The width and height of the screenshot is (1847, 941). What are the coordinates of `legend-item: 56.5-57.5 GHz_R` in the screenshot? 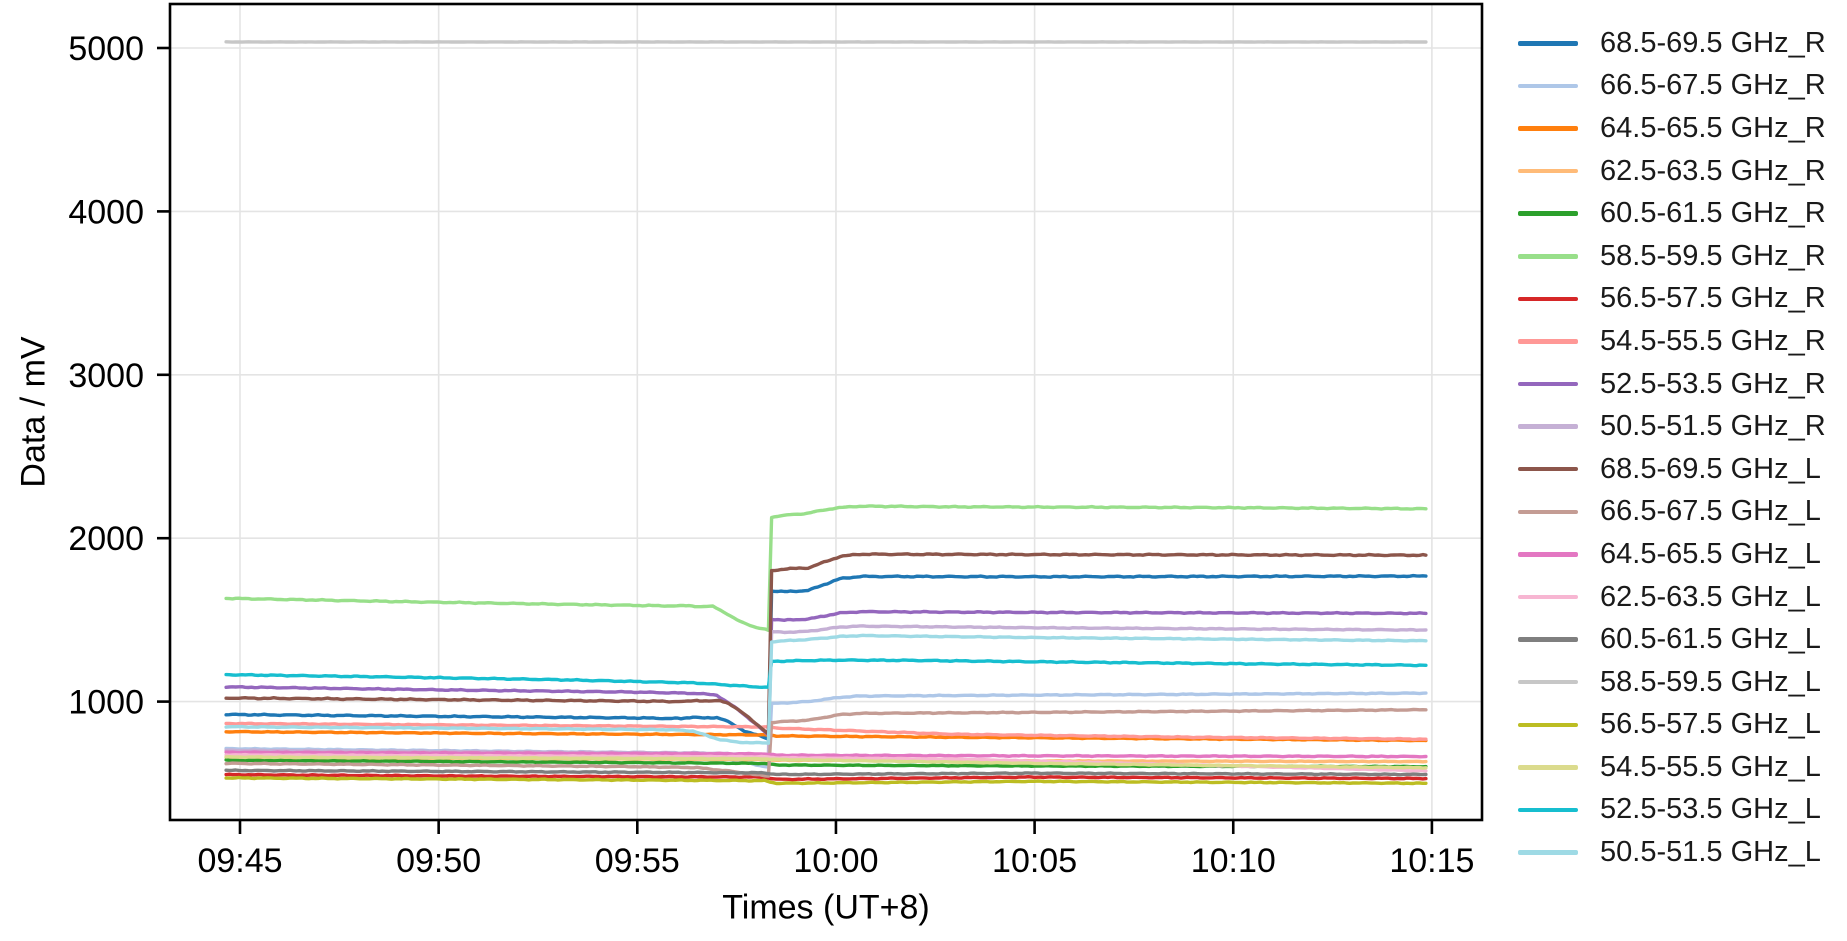 It's located at (1682, 299).